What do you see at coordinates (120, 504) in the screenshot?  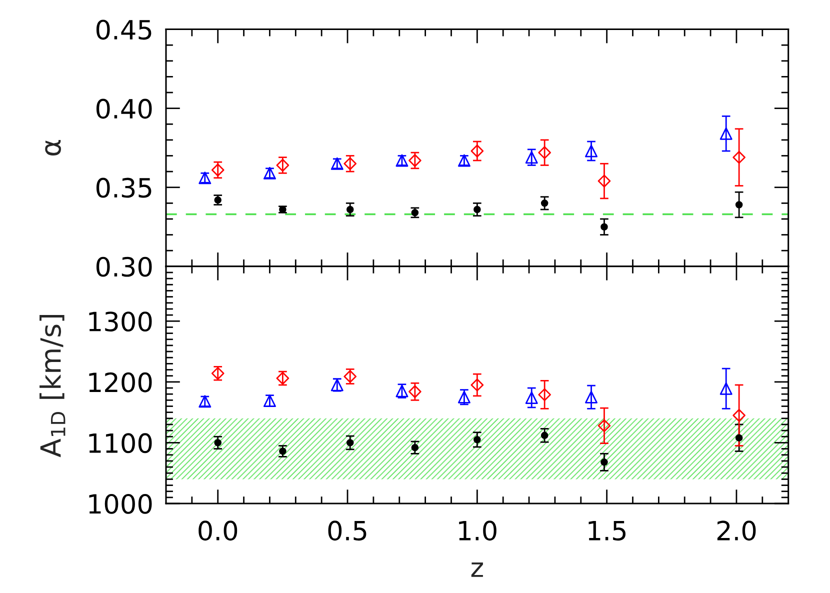 I see `y-tick-label: 1000` at bounding box center [120, 504].